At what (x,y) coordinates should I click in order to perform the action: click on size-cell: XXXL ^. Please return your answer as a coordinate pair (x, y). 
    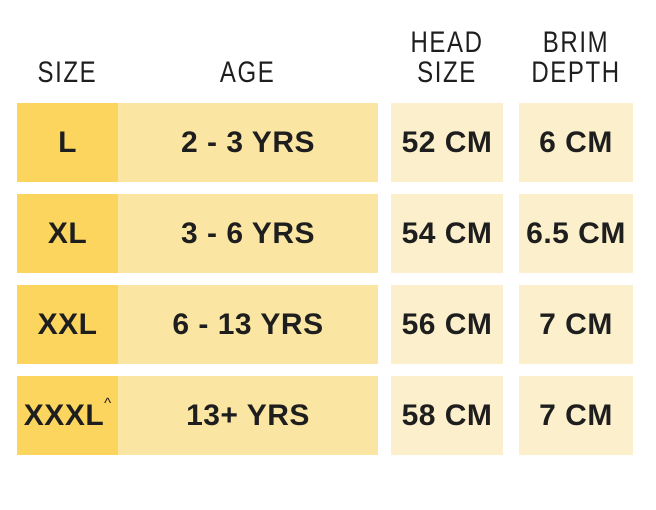
    Looking at the image, I should click on (67, 415).